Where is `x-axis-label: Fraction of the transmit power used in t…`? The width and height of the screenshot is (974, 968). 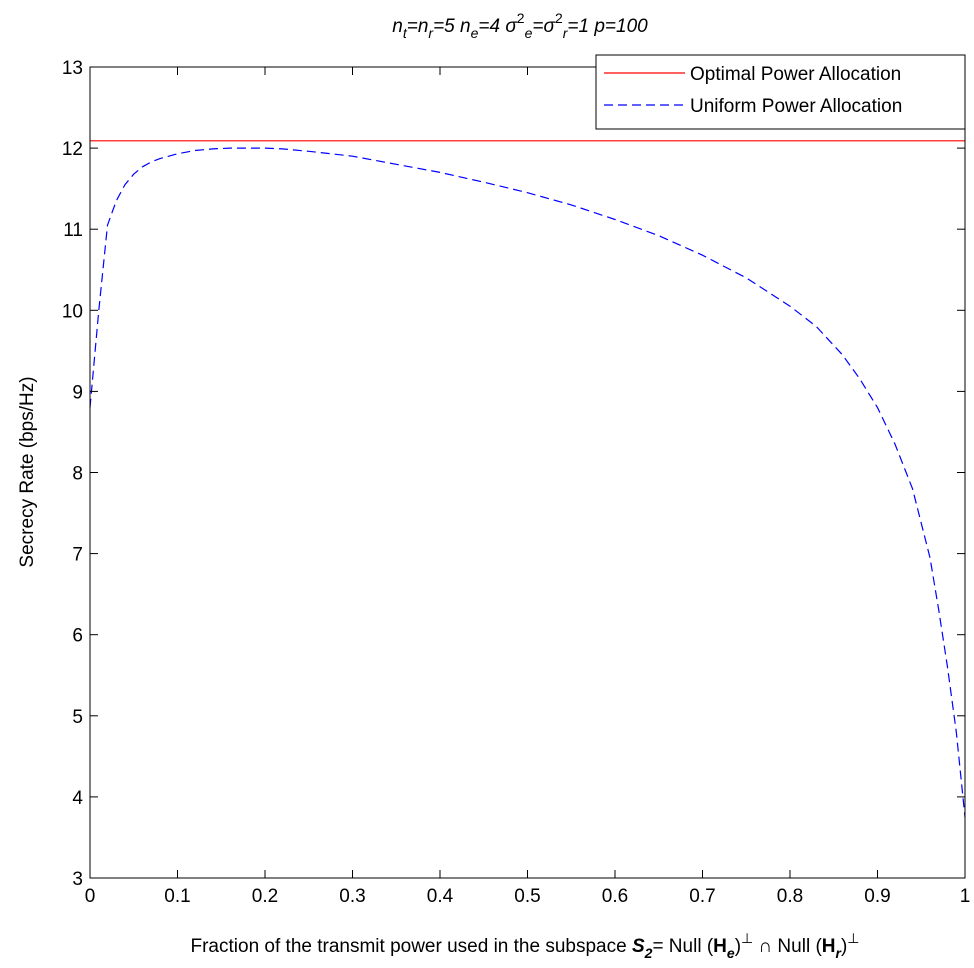
x-axis-label: Fraction of the transmit power used in t… is located at coordinates (525, 945).